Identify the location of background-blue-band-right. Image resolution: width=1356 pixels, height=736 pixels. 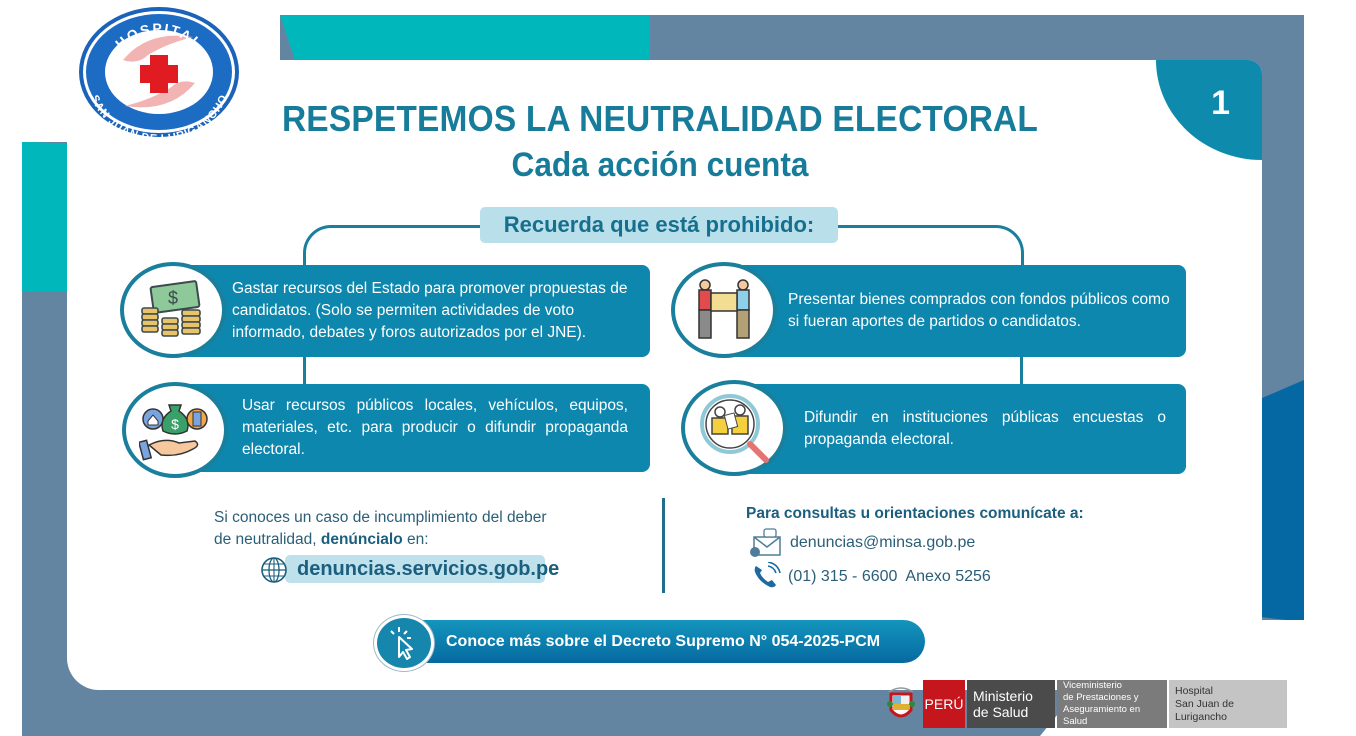
(1283, 501).